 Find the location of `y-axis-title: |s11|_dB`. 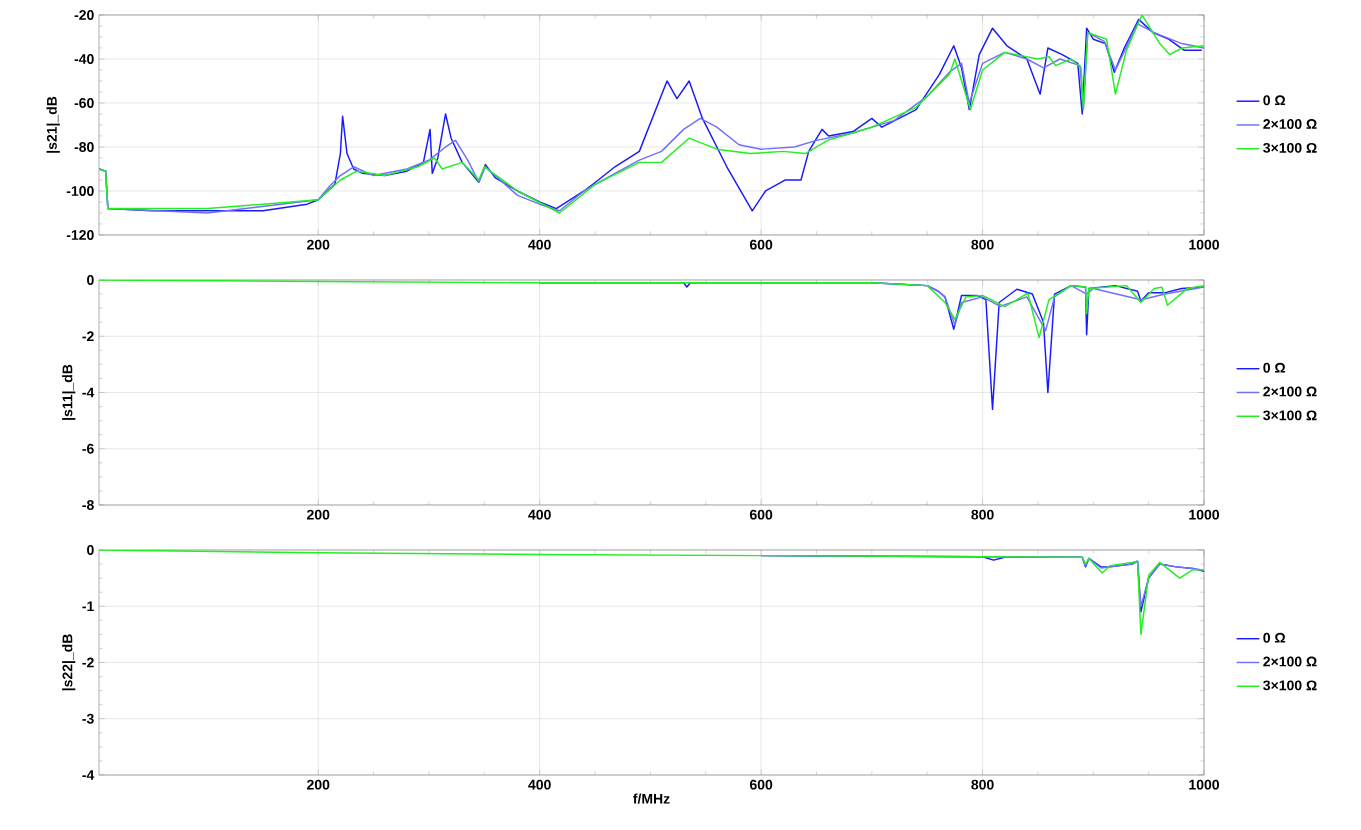

y-axis-title: |s11|_dB is located at coordinates (69, 392).